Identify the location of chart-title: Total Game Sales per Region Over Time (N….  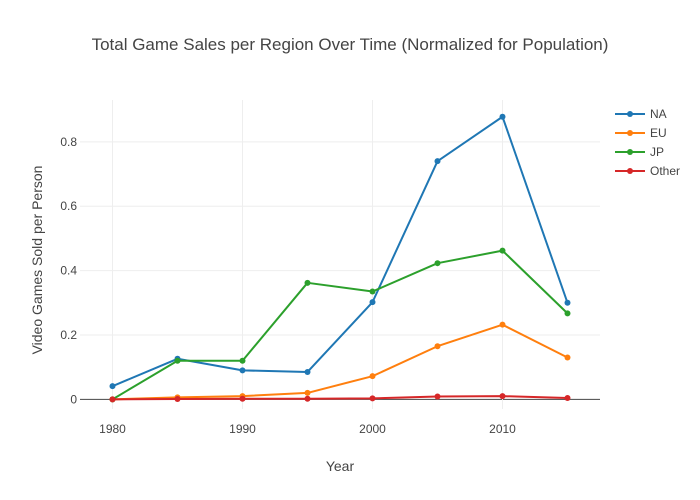
(350, 44).